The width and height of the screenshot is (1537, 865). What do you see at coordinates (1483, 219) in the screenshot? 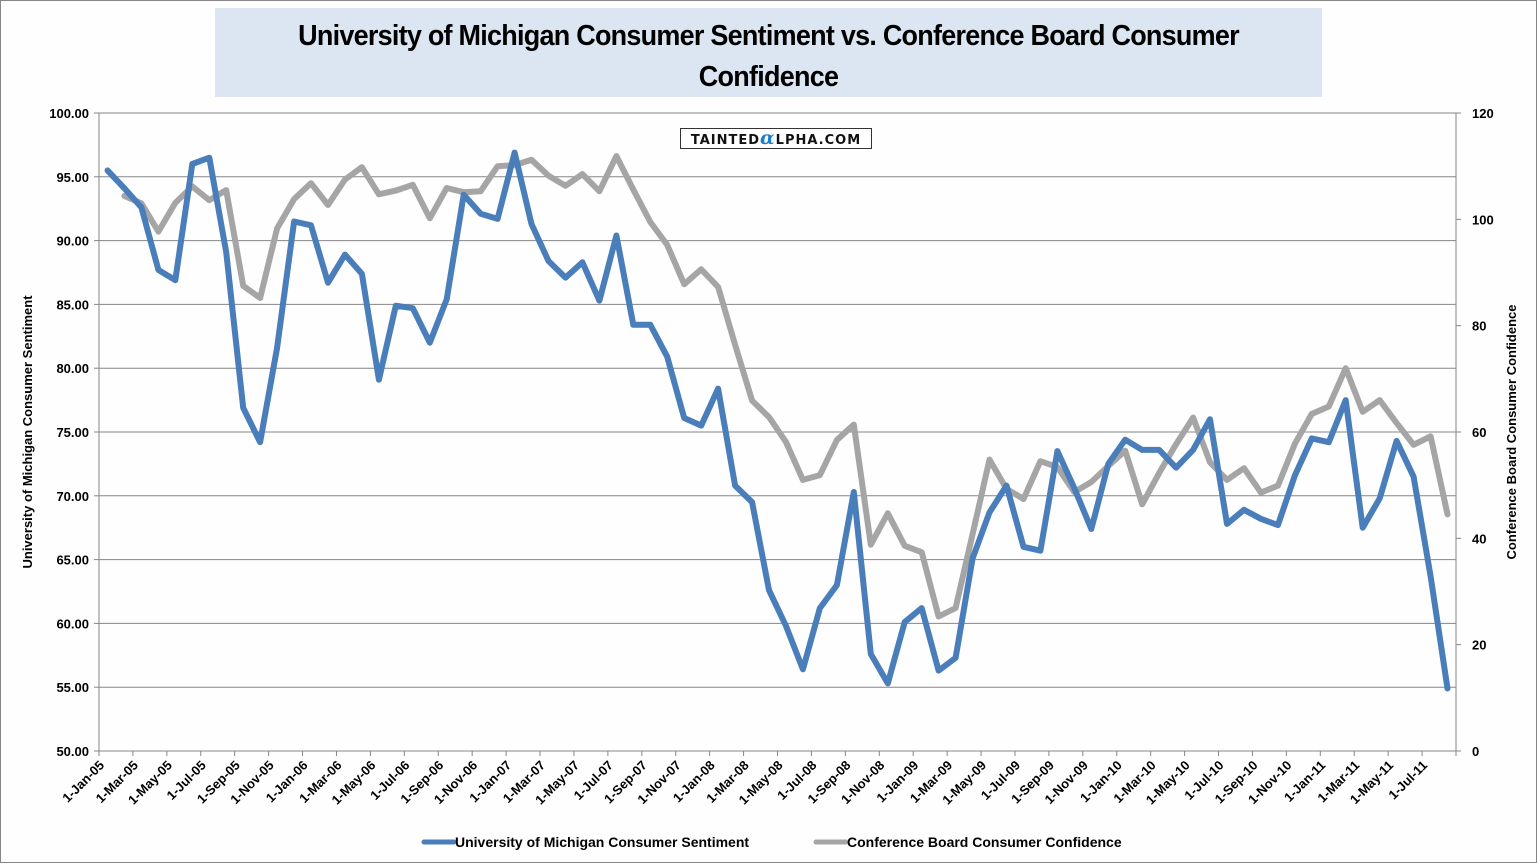
I see `y2-tick-label: 100` at bounding box center [1483, 219].